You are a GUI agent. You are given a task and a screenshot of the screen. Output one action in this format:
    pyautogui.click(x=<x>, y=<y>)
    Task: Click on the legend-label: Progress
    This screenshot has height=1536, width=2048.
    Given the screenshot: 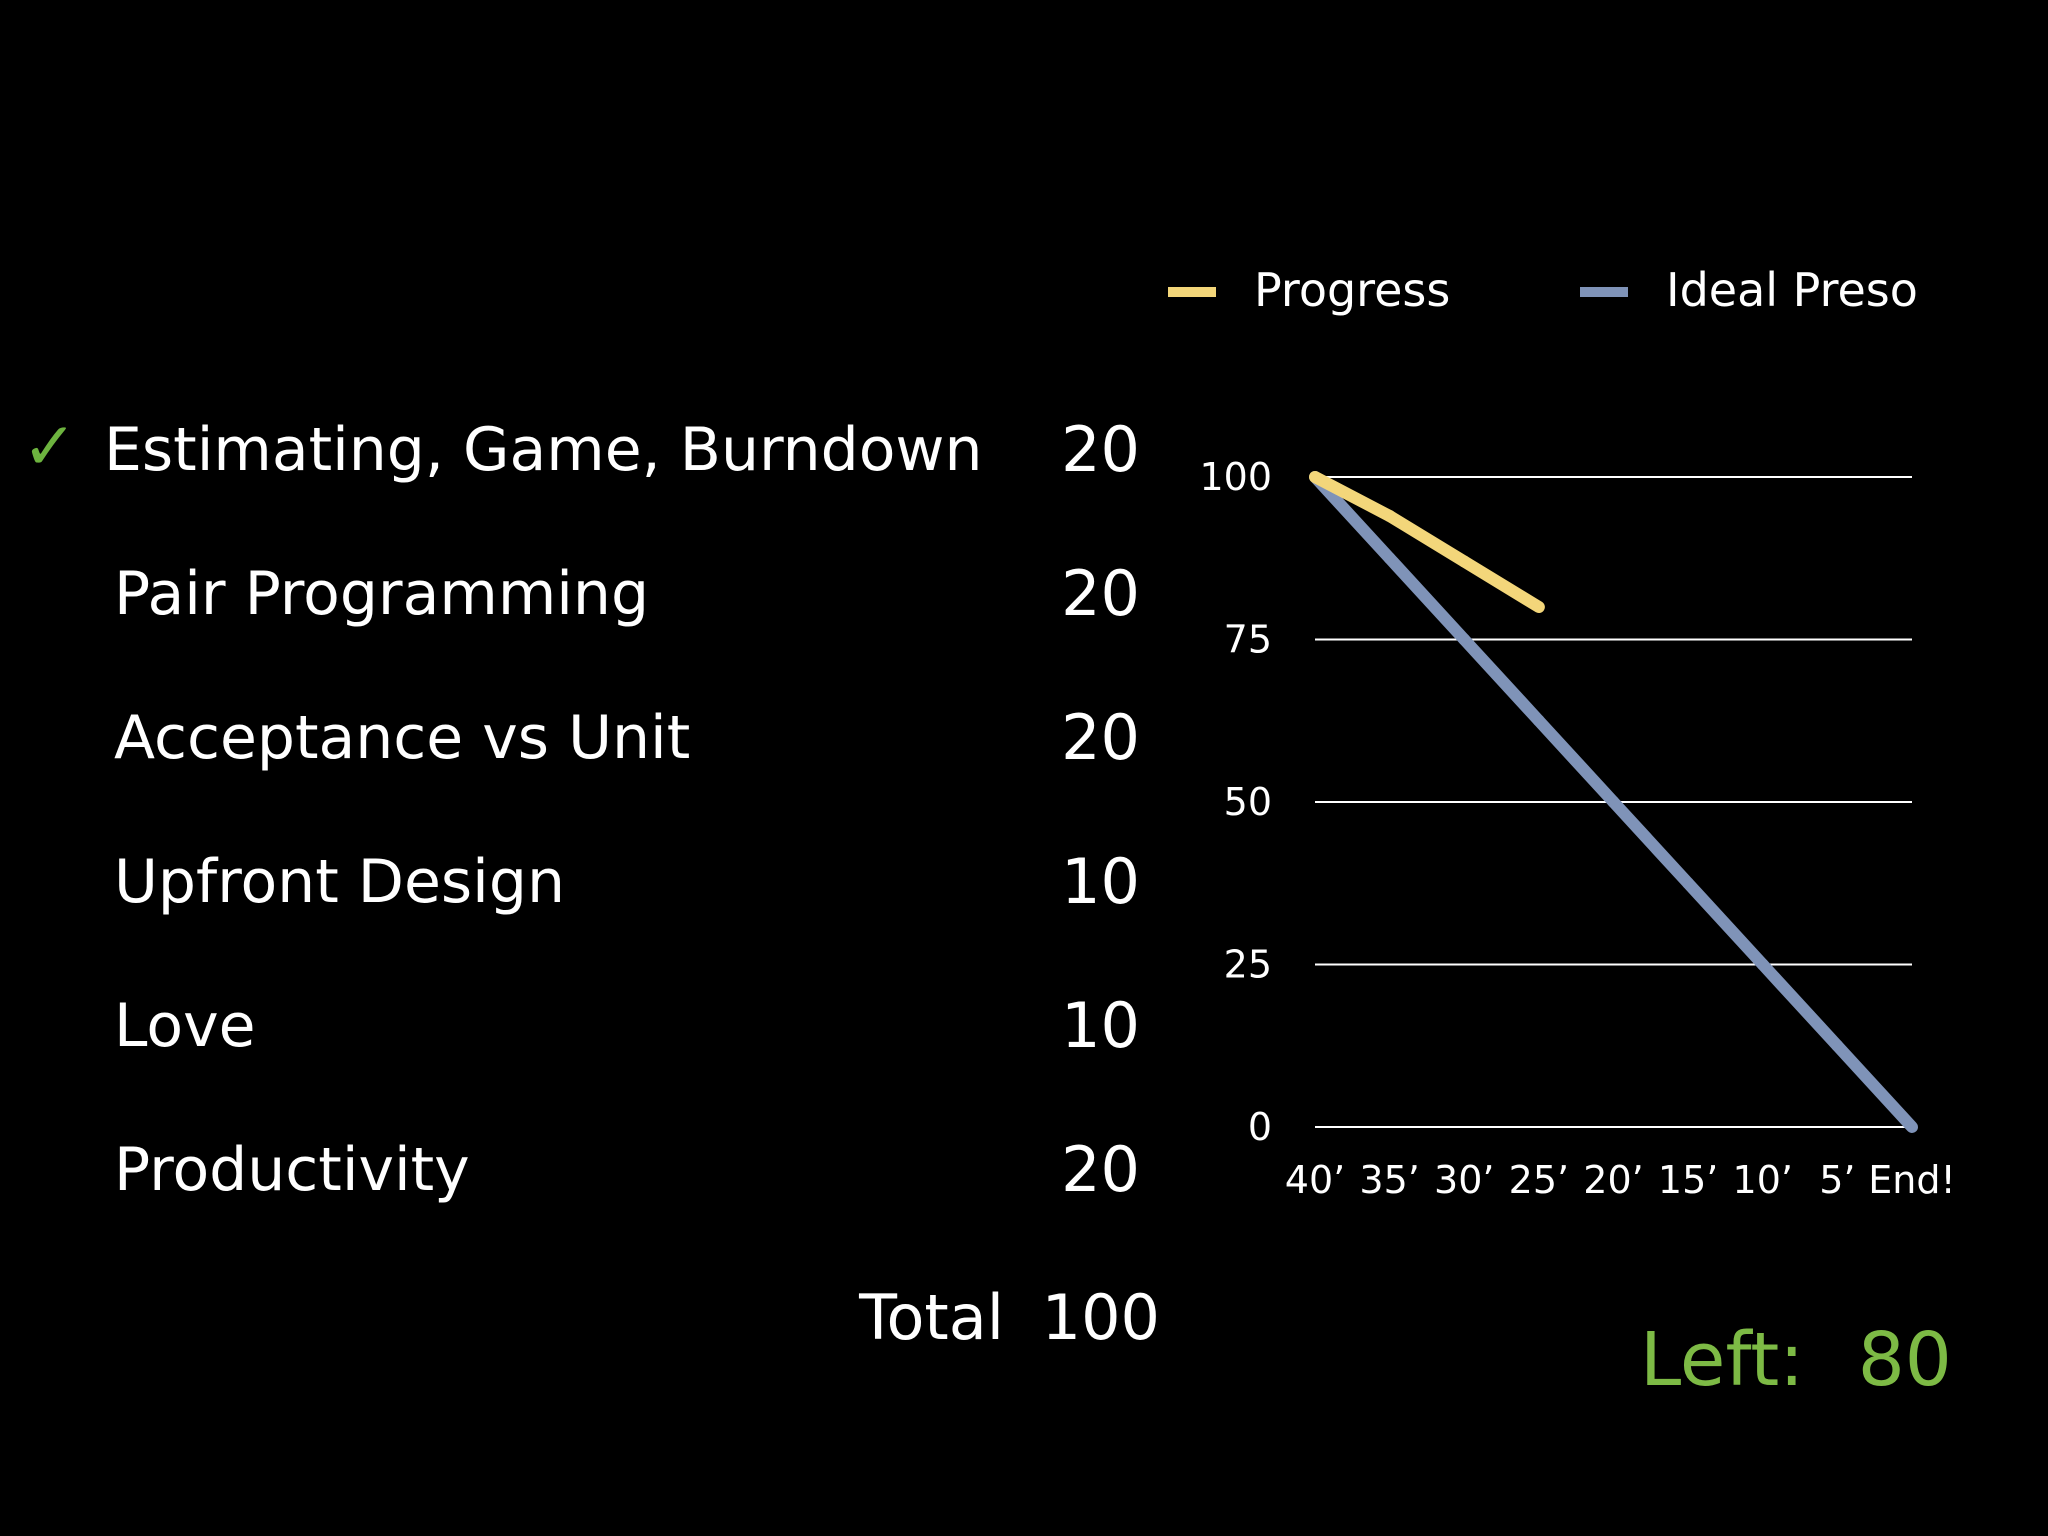 What is the action you would take?
    pyautogui.click(x=1352, y=290)
    